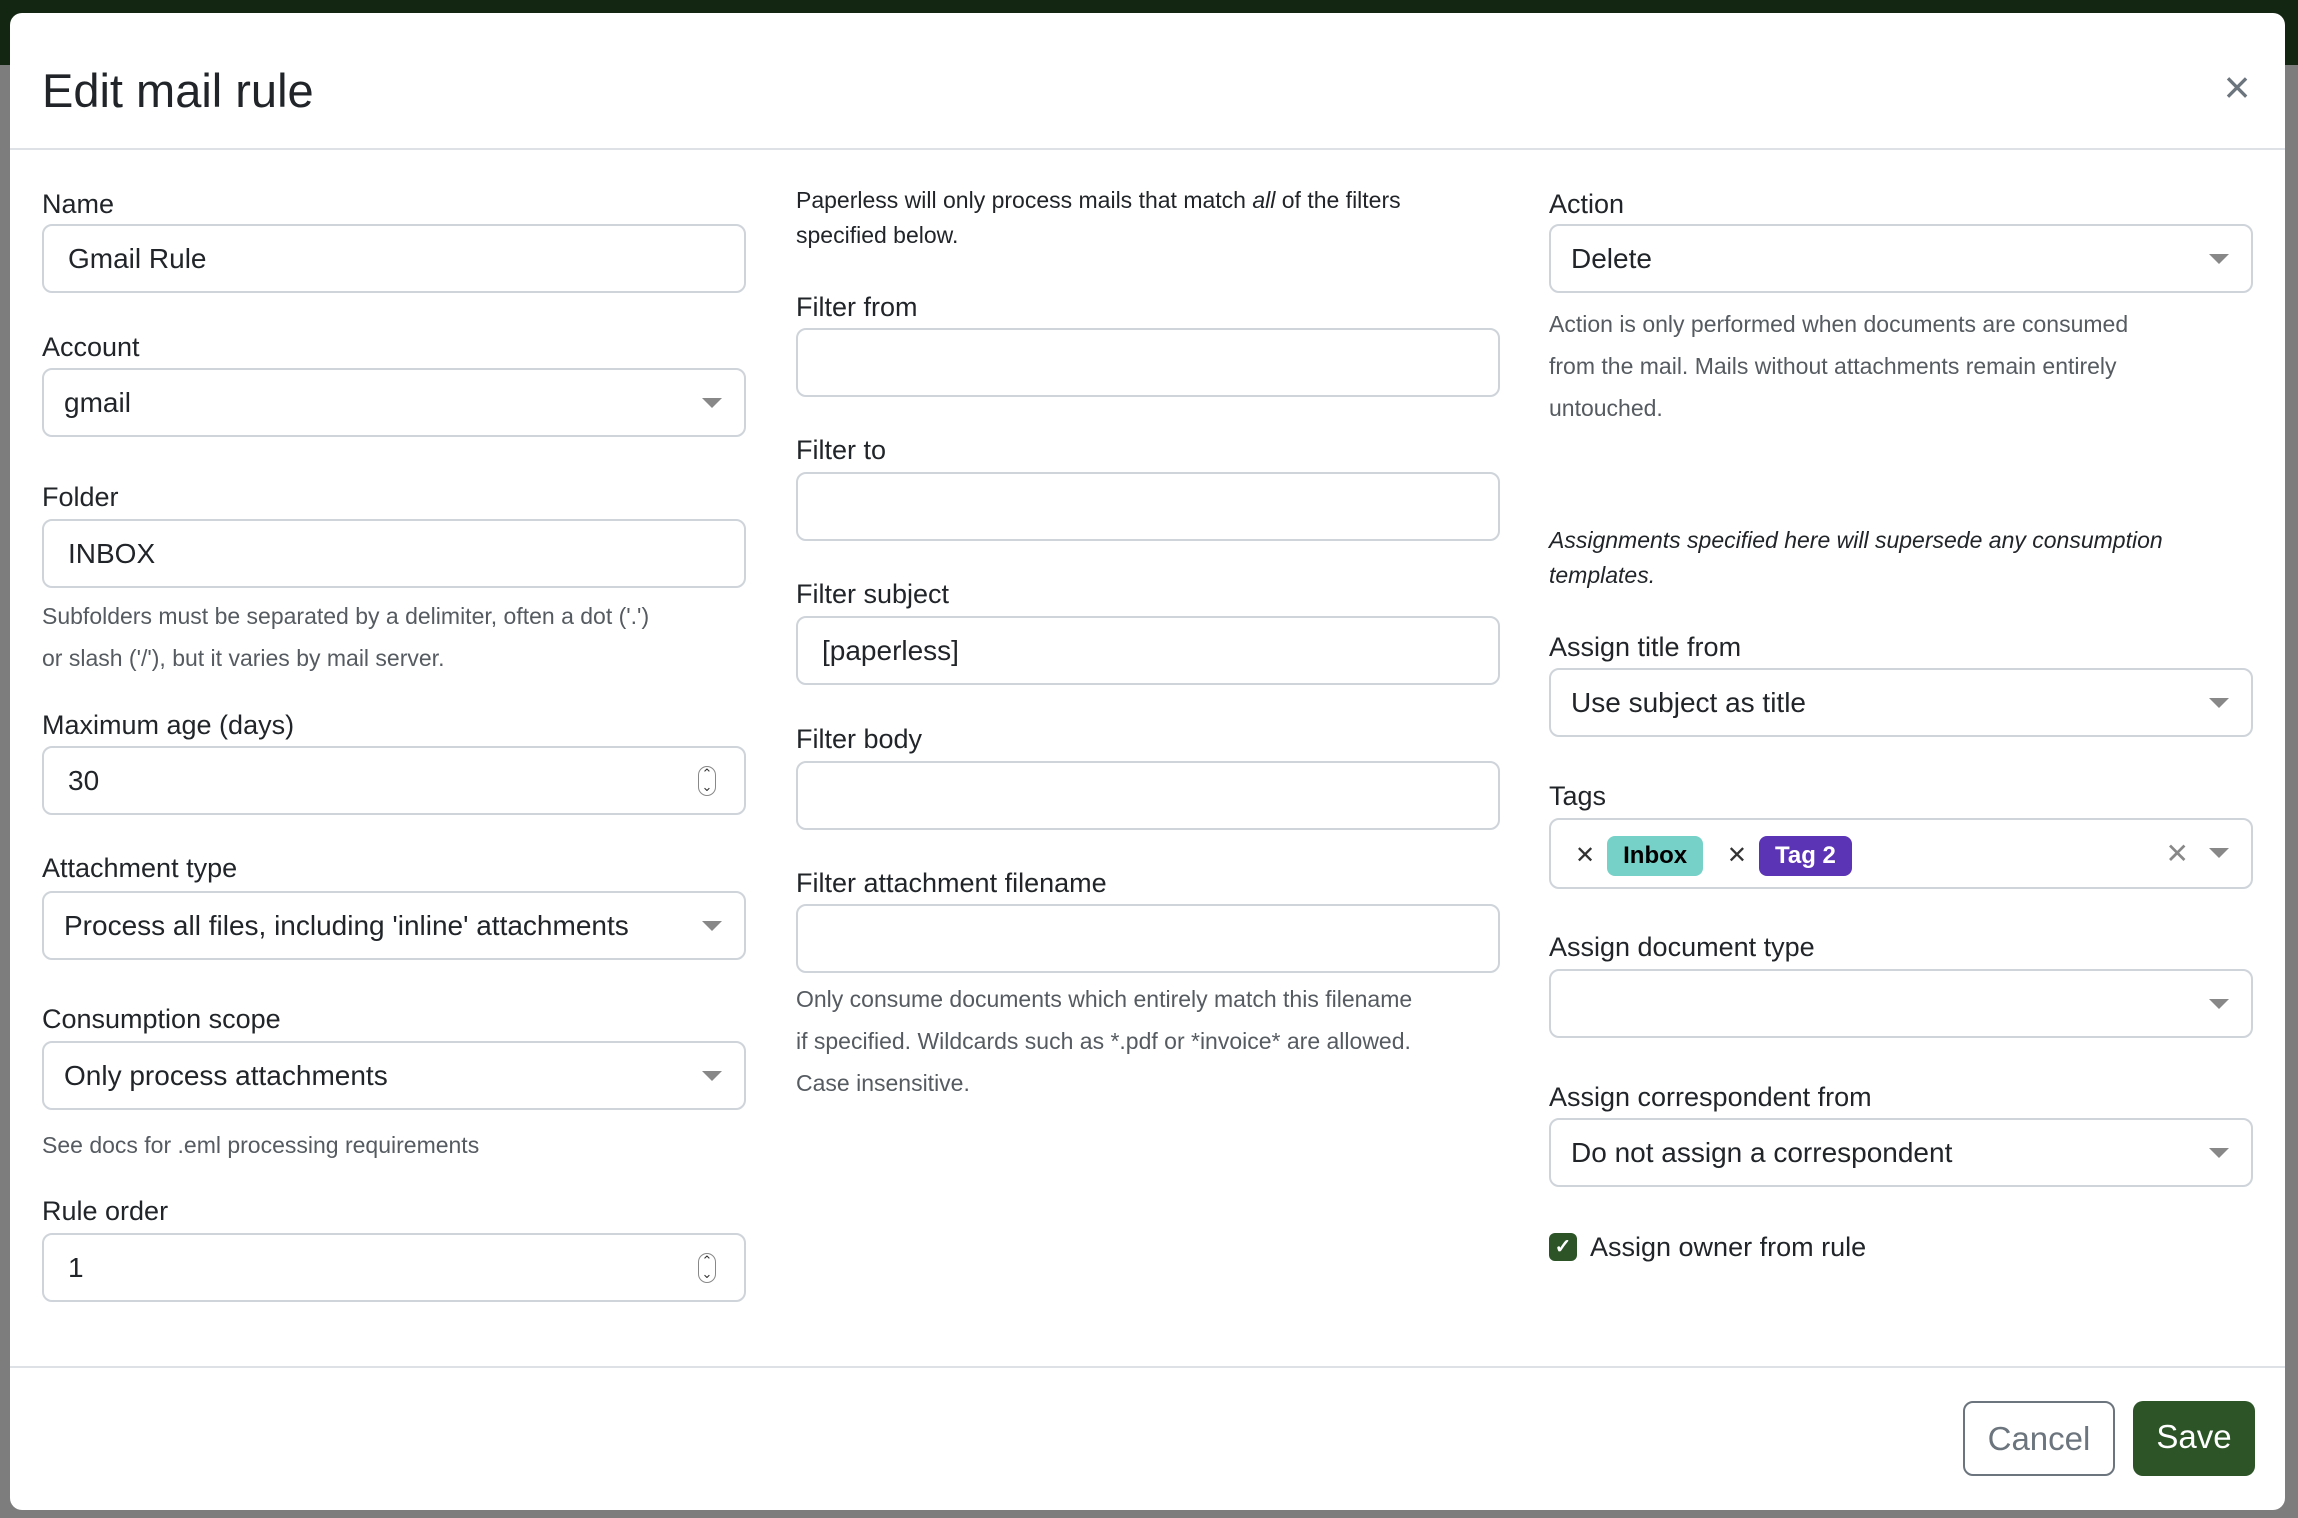 The image size is (2298, 1518). I want to click on tags-label: Tags, so click(1578, 796).